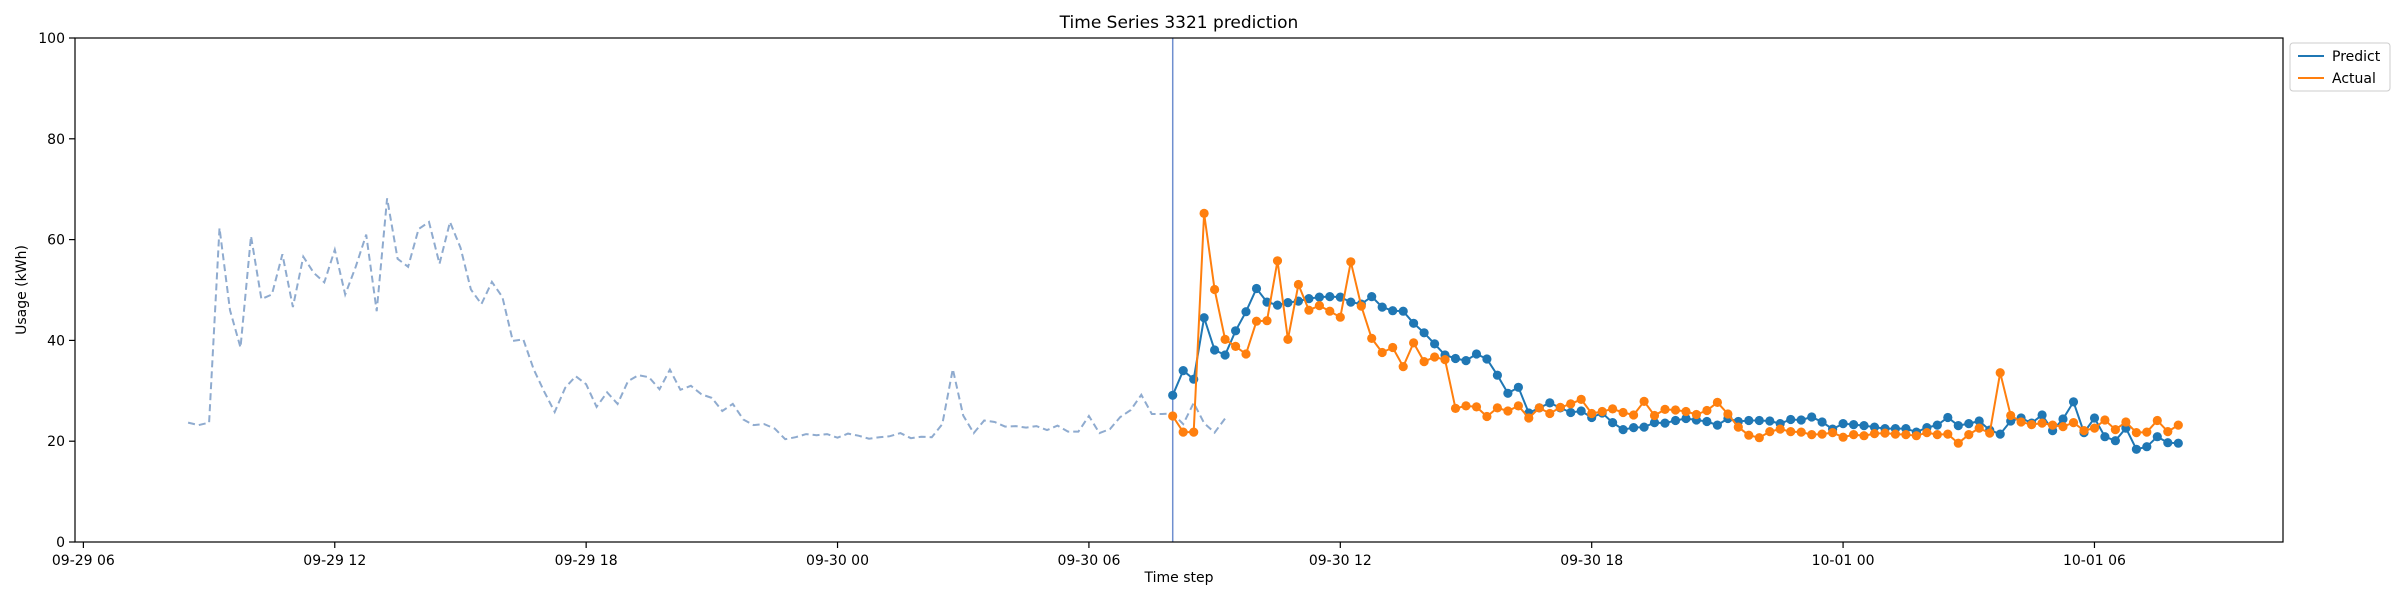 The width and height of the screenshot is (2400, 600). What do you see at coordinates (56, 241) in the screenshot?
I see `y-tick-label: 60` at bounding box center [56, 241].